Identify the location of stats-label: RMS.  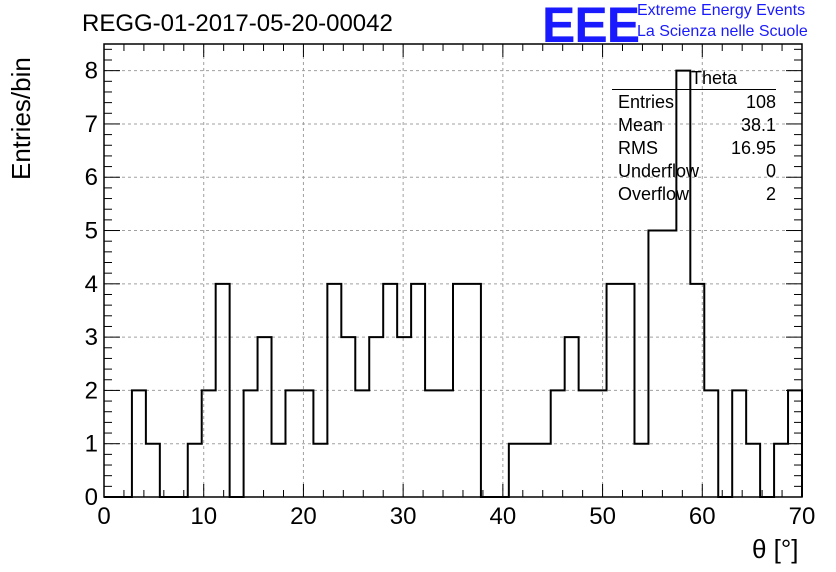
(638, 148).